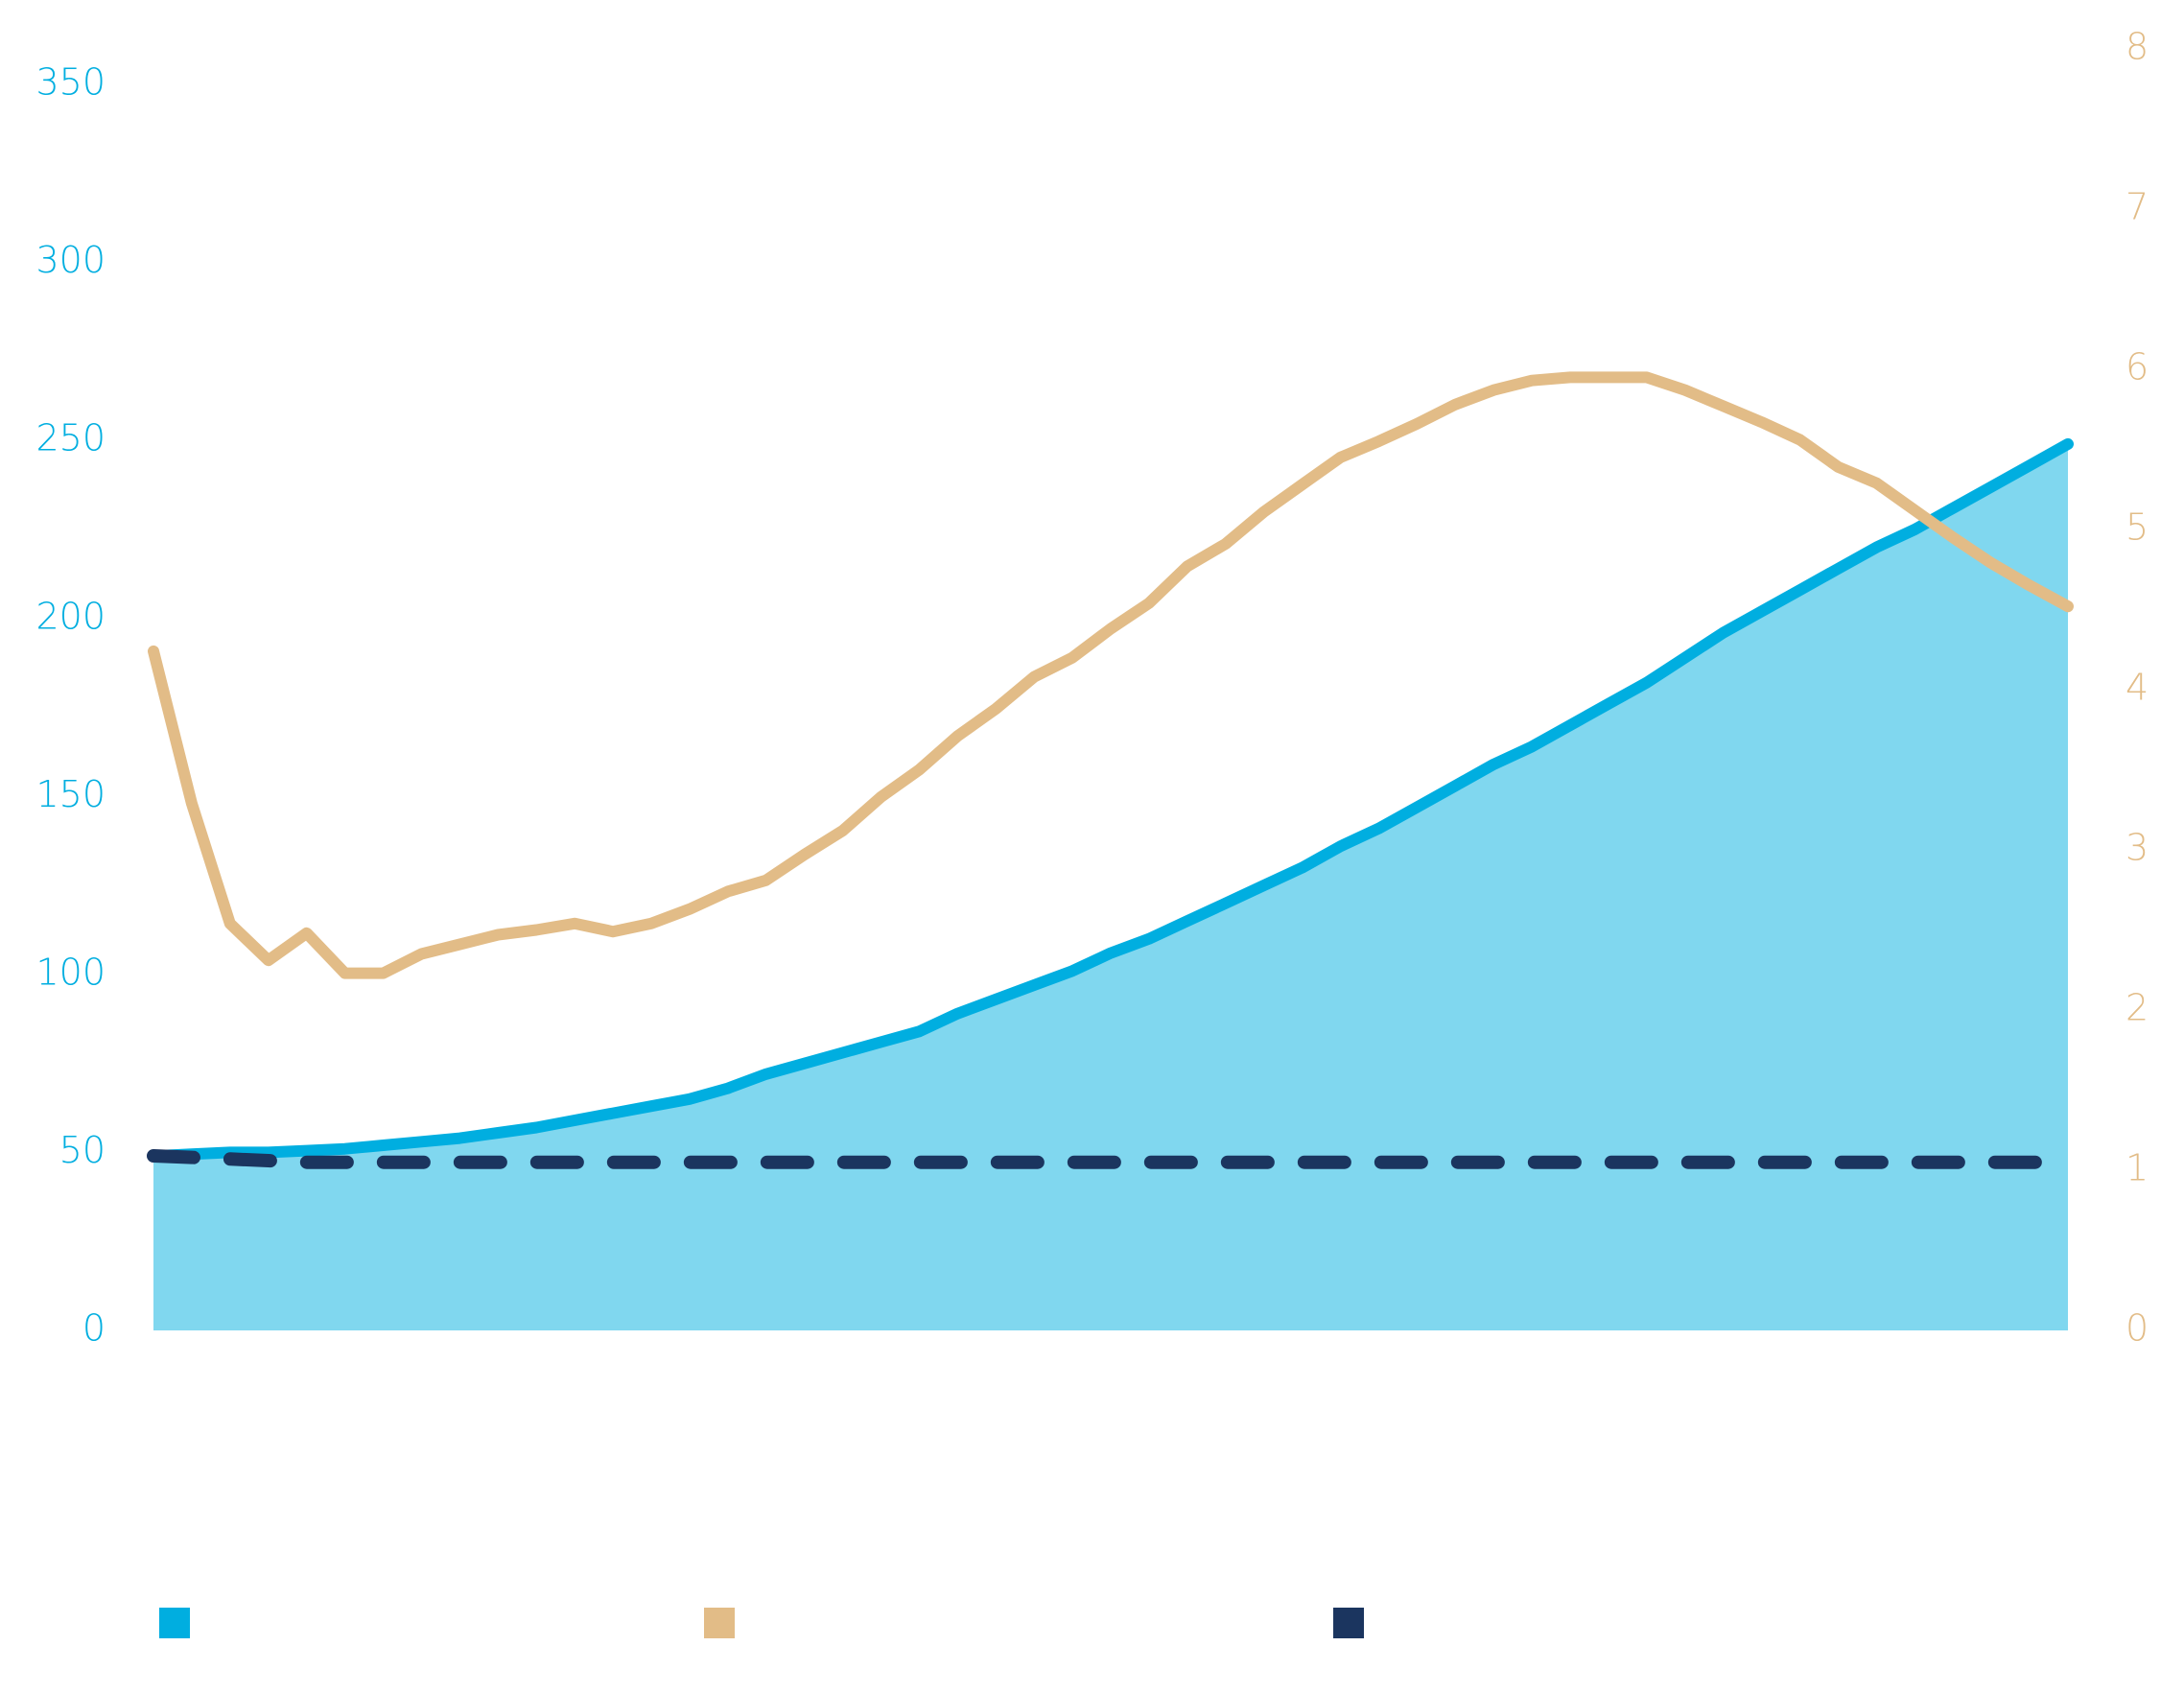 Image resolution: width=2184 pixels, height=1693 pixels. What do you see at coordinates (2137, 367) in the screenshot?
I see `y2-tick-label: 6` at bounding box center [2137, 367].